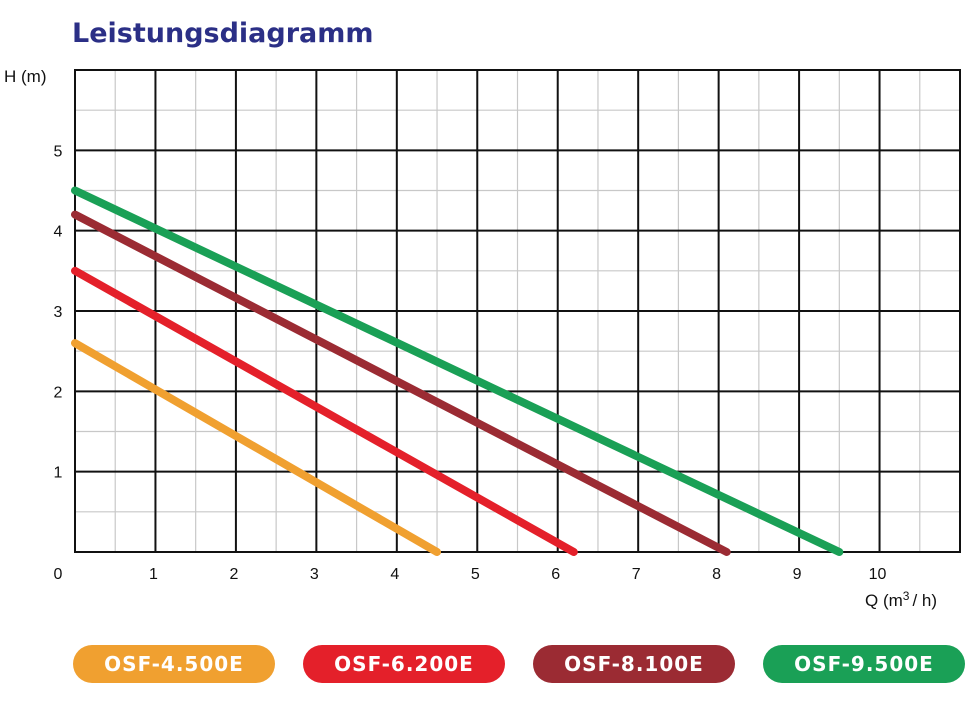 This screenshot has width=977, height=705. What do you see at coordinates (519, 664) in the screenshot?
I see `legend: OSF-4.500E OSF-6.200E OSF-8.100E OSF-9.500E` at bounding box center [519, 664].